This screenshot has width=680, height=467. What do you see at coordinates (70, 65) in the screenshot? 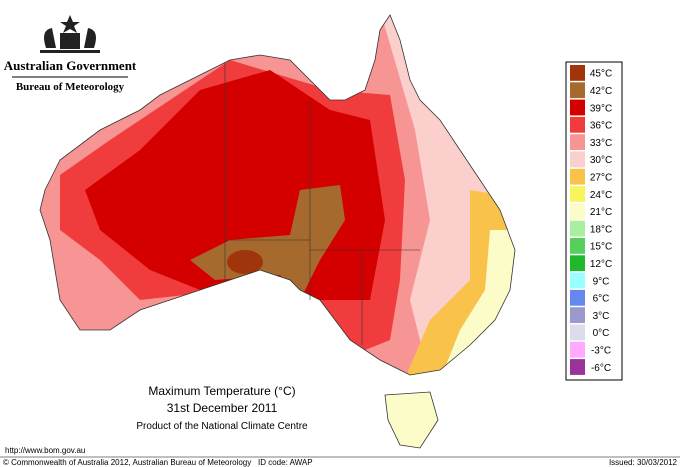
I see `government: Australian Government` at bounding box center [70, 65].